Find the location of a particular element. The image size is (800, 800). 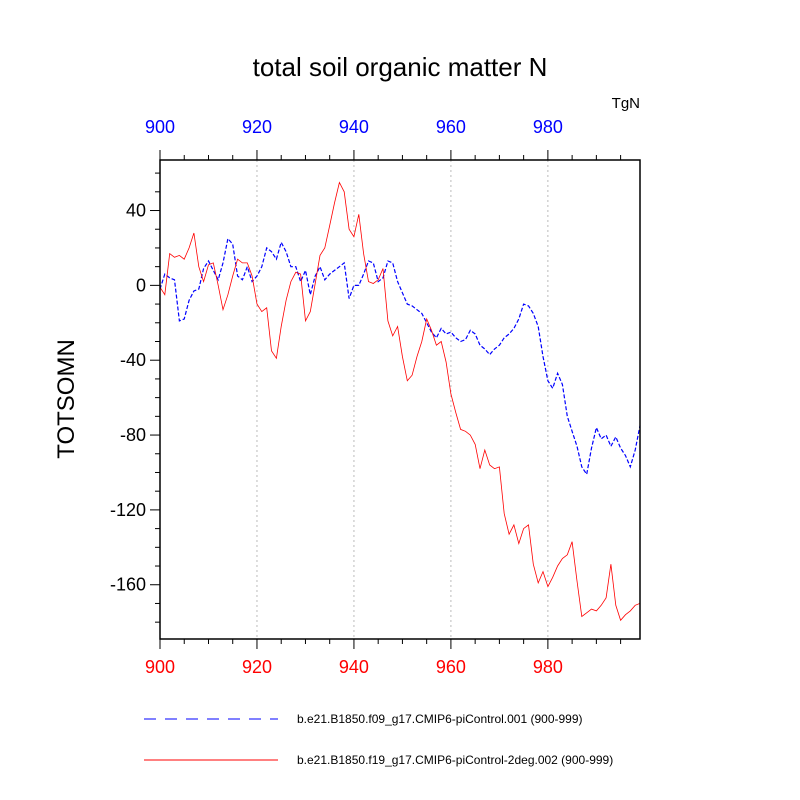

x-tick-label-bottom-940: 940 is located at coordinates (354, 667).